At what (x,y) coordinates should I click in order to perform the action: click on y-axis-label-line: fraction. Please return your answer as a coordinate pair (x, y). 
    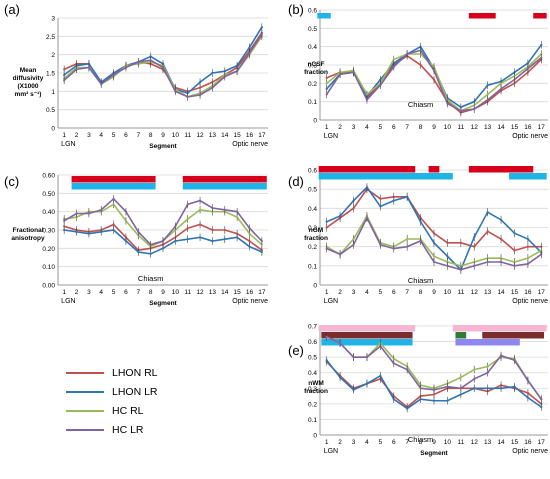
    Looking at the image, I should click on (316, 391).